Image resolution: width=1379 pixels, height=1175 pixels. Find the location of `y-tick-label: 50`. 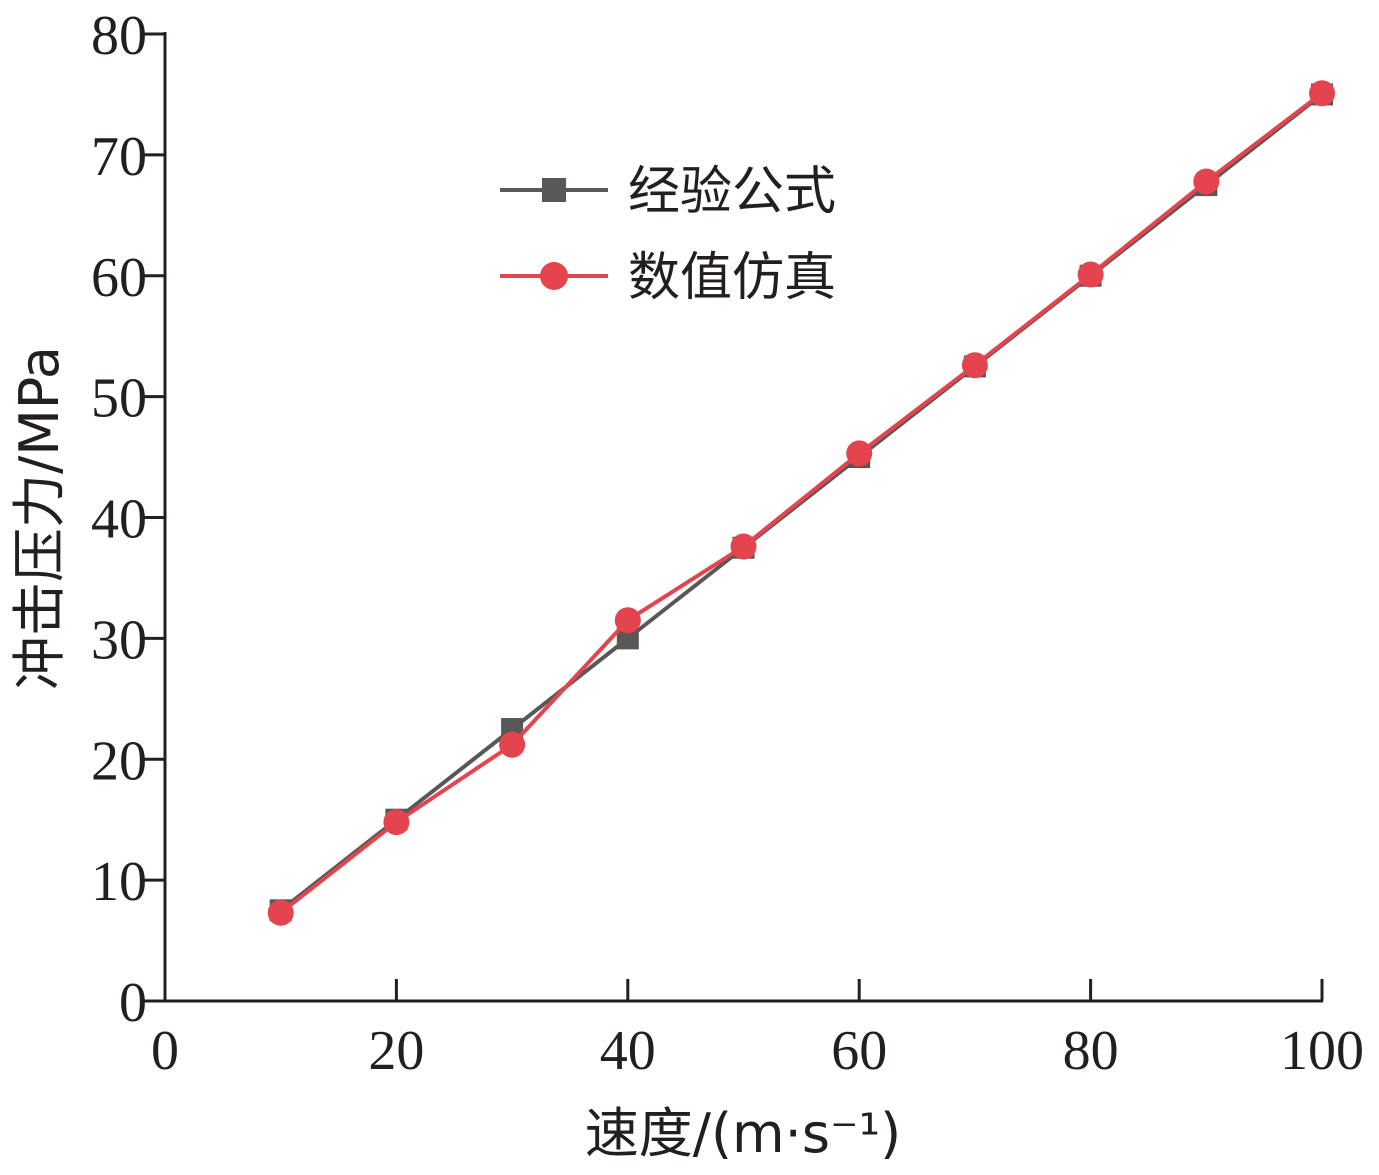

y-tick-label: 50 is located at coordinates (119, 399).